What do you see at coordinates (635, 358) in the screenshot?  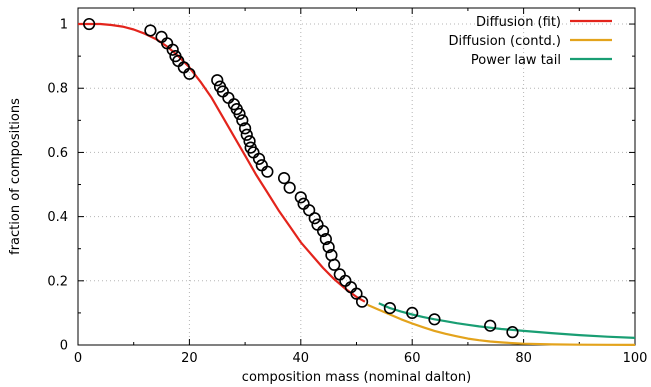 I see `x-tick-label: 100` at bounding box center [635, 358].